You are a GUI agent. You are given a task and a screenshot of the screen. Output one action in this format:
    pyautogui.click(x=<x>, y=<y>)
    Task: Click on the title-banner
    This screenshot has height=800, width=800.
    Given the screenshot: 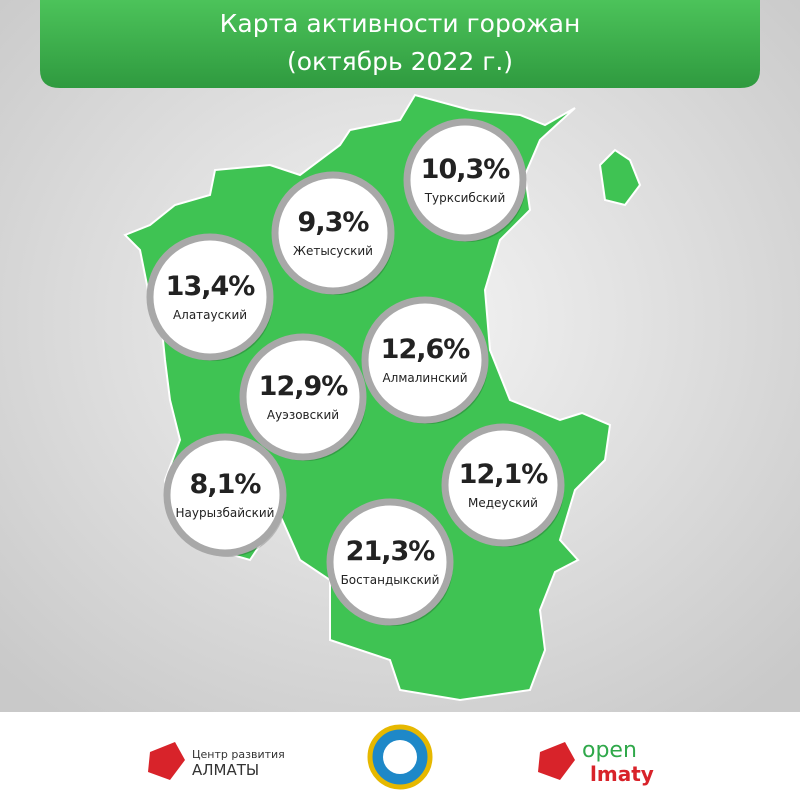 What is the action you would take?
    pyautogui.click(x=400, y=44)
    